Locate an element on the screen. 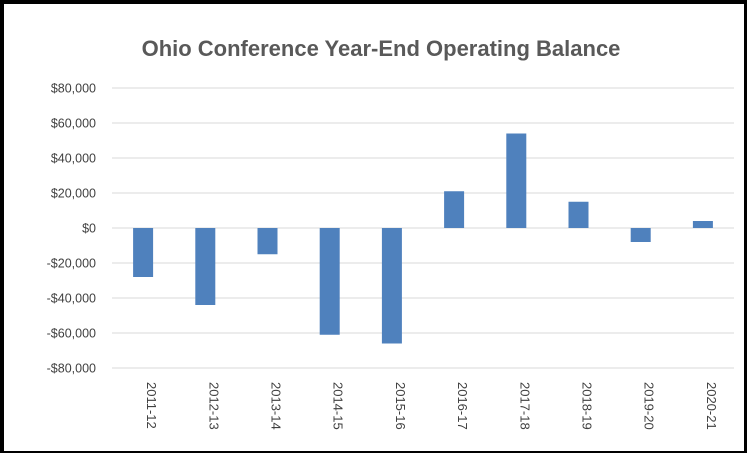 This screenshot has height=457, width=747. x-tick-label: 2013-14 is located at coordinates (276, 406).